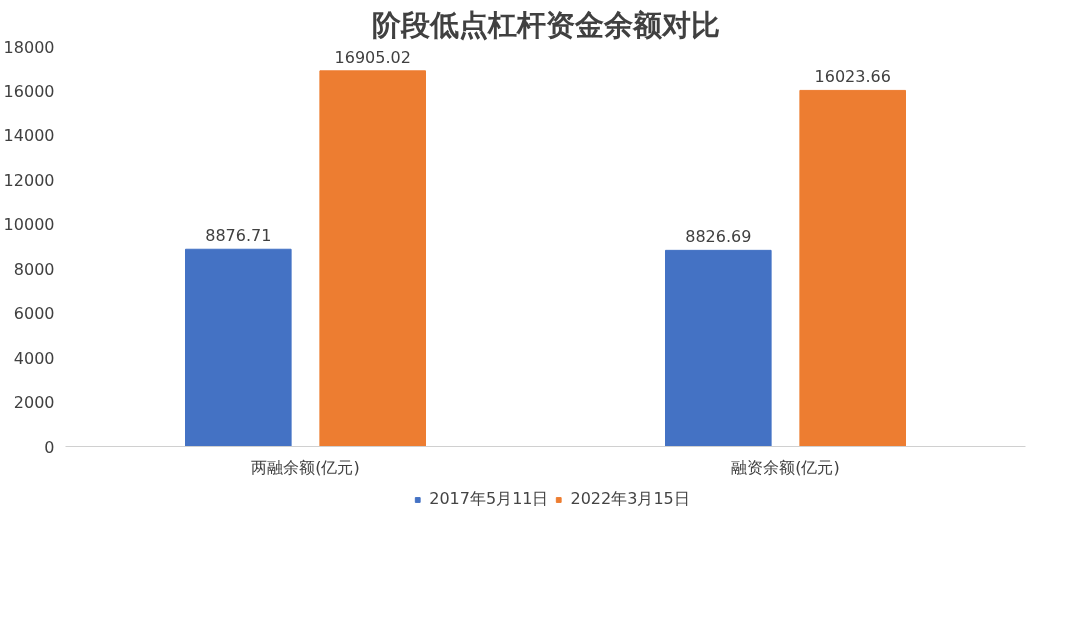  What do you see at coordinates (34, 269) in the screenshot?
I see `y-tick-label: 8000` at bounding box center [34, 269].